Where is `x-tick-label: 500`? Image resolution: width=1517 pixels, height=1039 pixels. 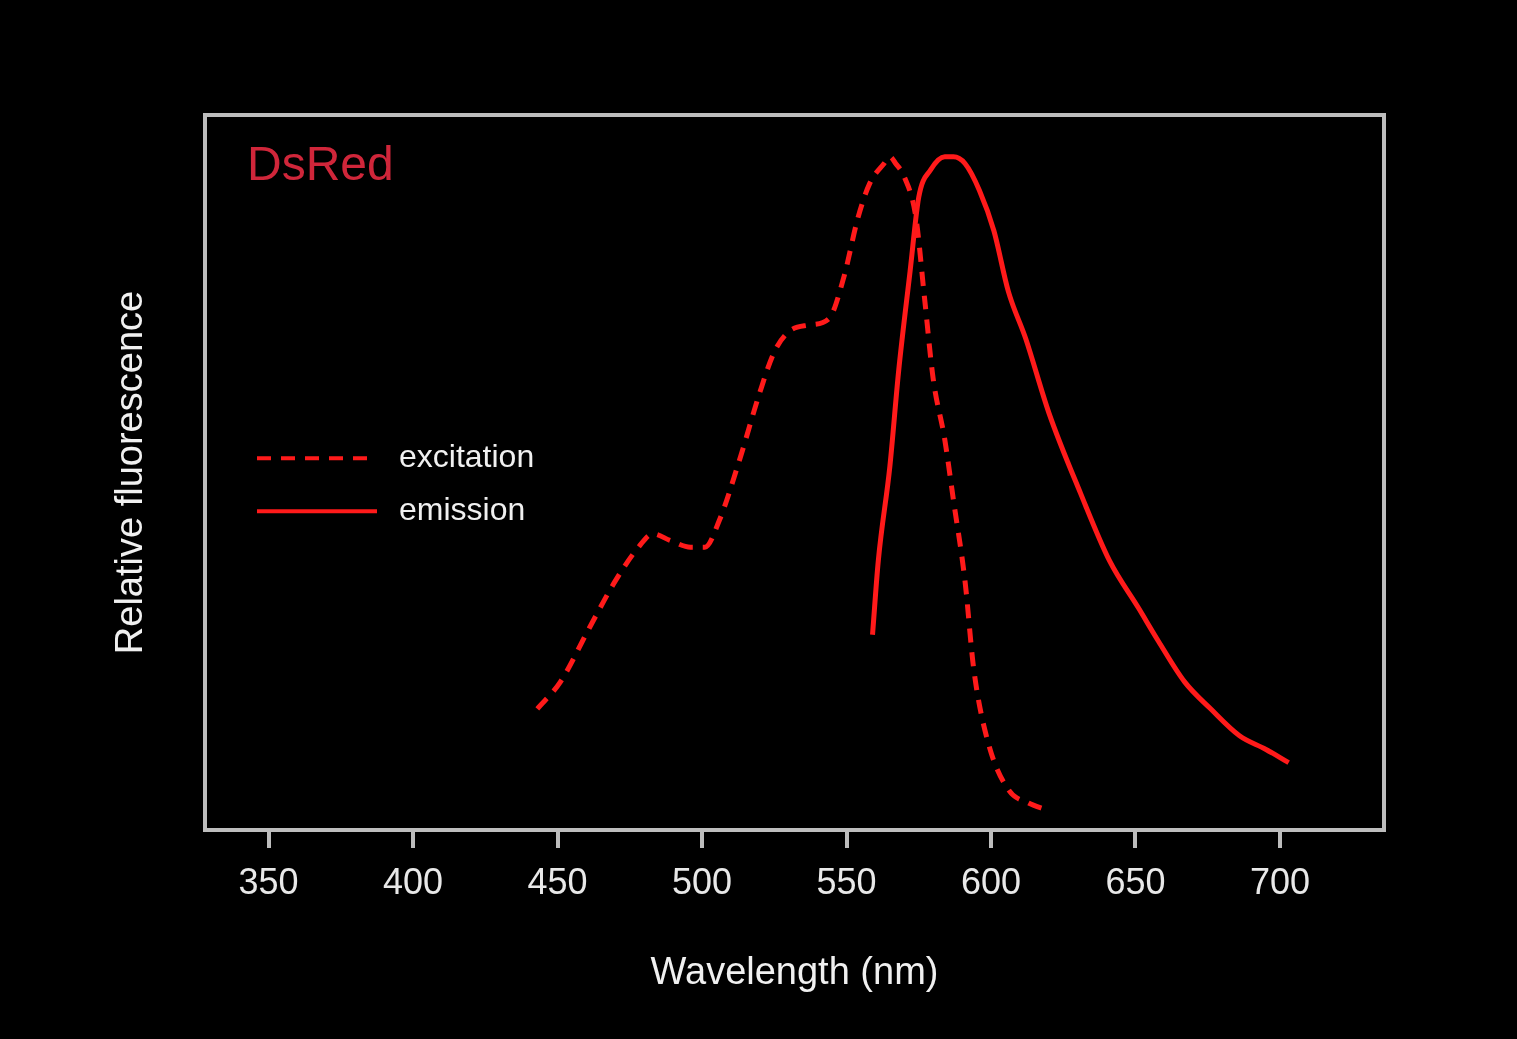 x-tick-label: 500 is located at coordinates (702, 881).